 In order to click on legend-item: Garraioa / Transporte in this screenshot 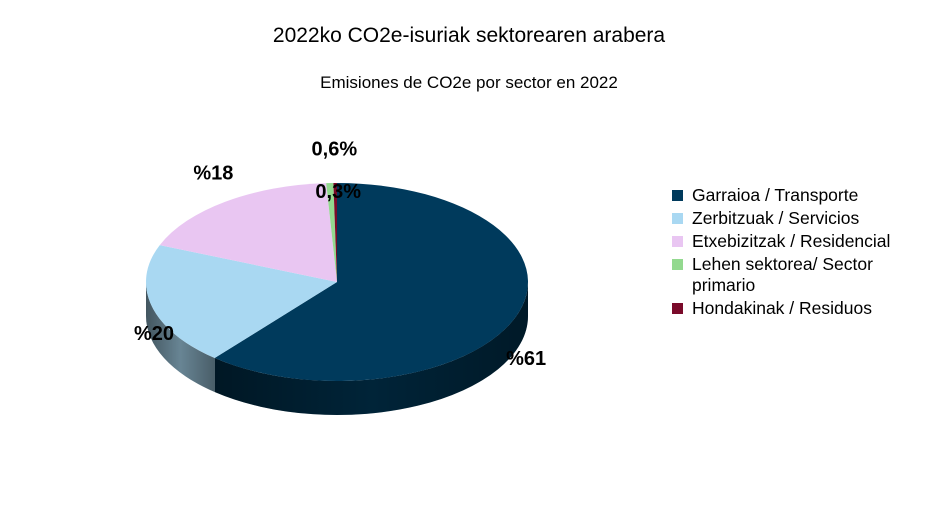, I will do `click(803, 195)`.